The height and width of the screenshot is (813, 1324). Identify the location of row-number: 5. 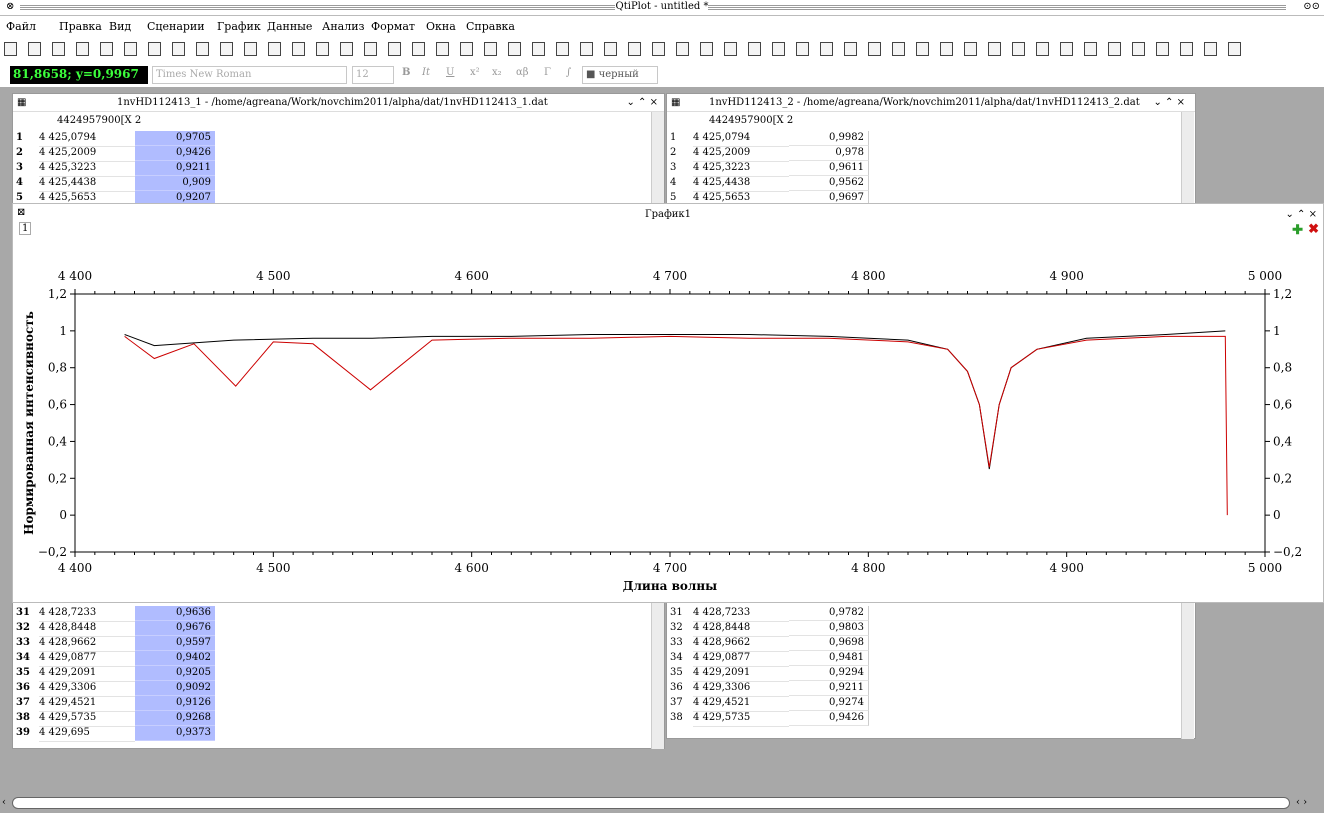
(673, 197).